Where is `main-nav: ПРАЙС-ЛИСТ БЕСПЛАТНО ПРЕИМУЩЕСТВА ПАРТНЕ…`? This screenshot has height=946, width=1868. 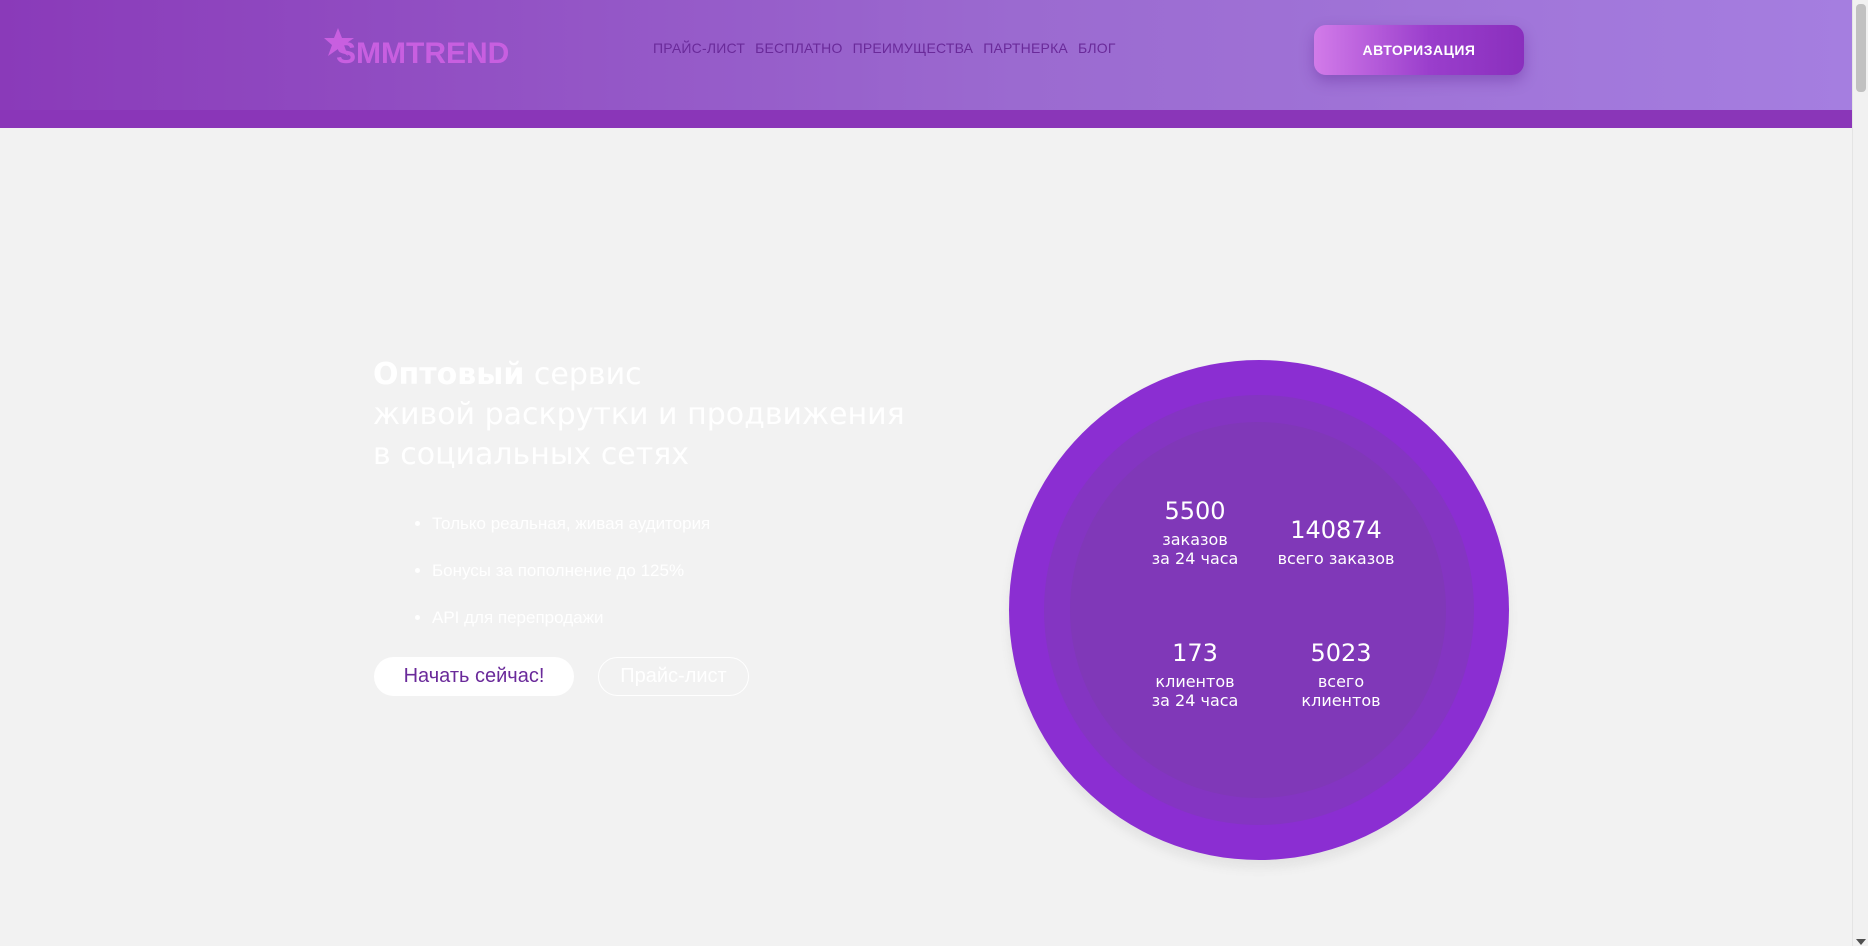 main-nav: ПРАЙС-ЛИСТ БЕСПЛАТНО ПРЕИМУЩЕСТВА ПАРТНЕ… is located at coordinates (884, 48).